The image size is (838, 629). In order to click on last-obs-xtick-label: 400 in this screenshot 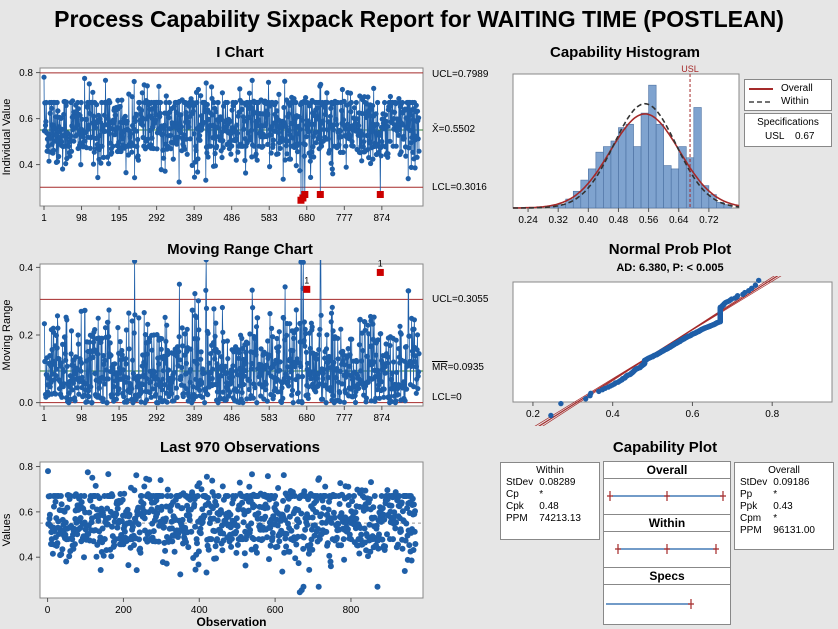, I will do `click(199, 610)`.